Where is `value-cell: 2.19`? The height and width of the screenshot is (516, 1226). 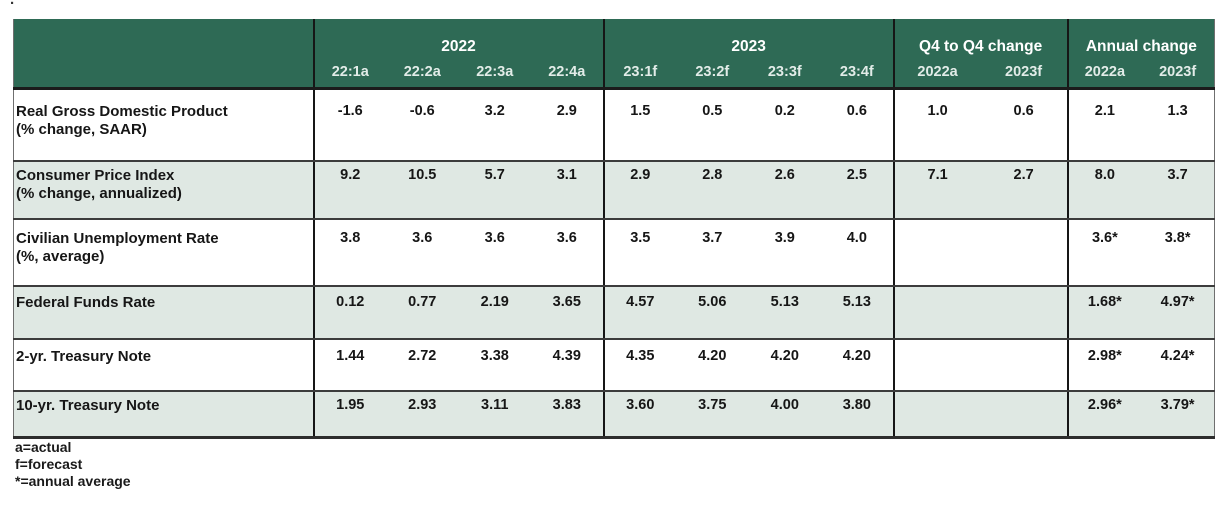 value-cell: 2.19 is located at coordinates (494, 312).